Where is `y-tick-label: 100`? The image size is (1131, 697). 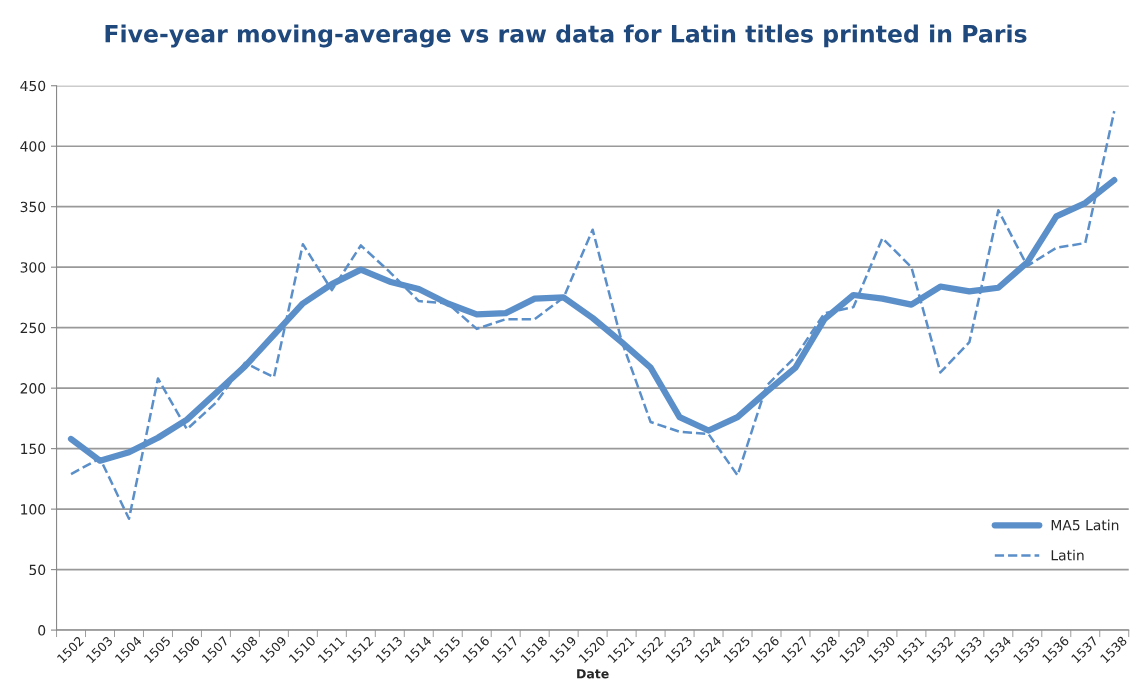
y-tick-label: 100 is located at coordinates (33, 509).